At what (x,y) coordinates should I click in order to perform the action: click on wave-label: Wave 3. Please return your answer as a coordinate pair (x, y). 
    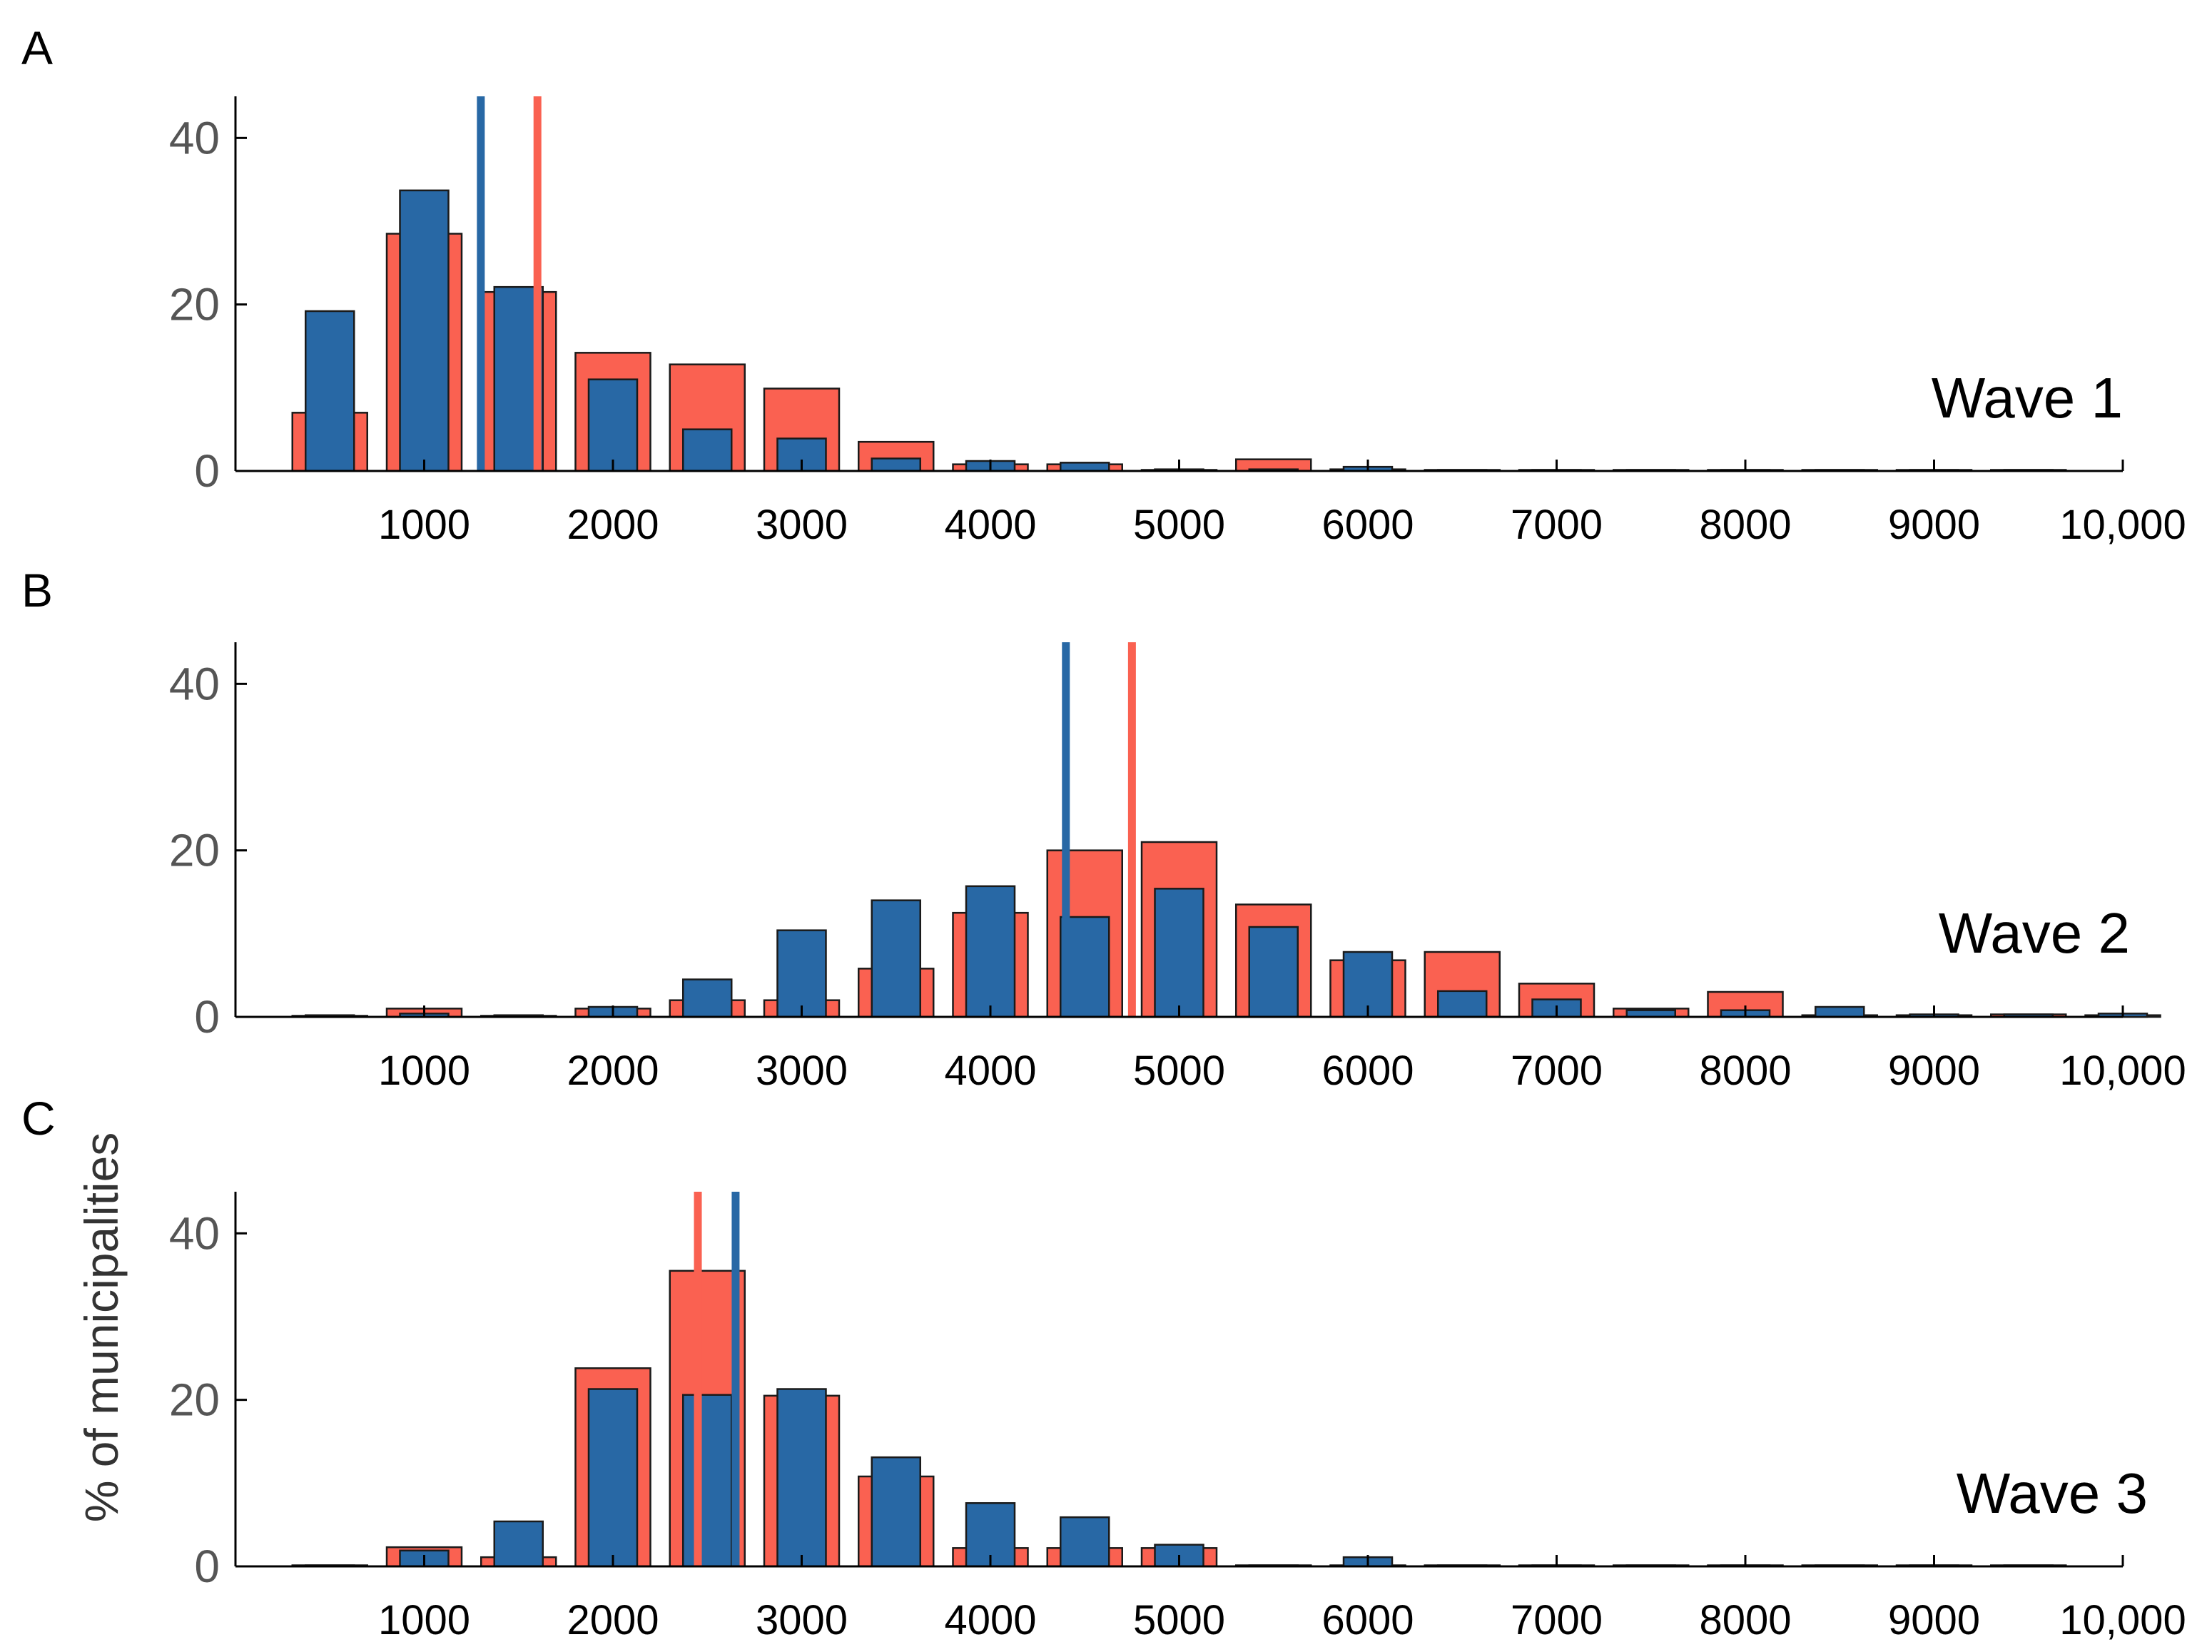
    Looking at the image, I should click on (2052, 1493).